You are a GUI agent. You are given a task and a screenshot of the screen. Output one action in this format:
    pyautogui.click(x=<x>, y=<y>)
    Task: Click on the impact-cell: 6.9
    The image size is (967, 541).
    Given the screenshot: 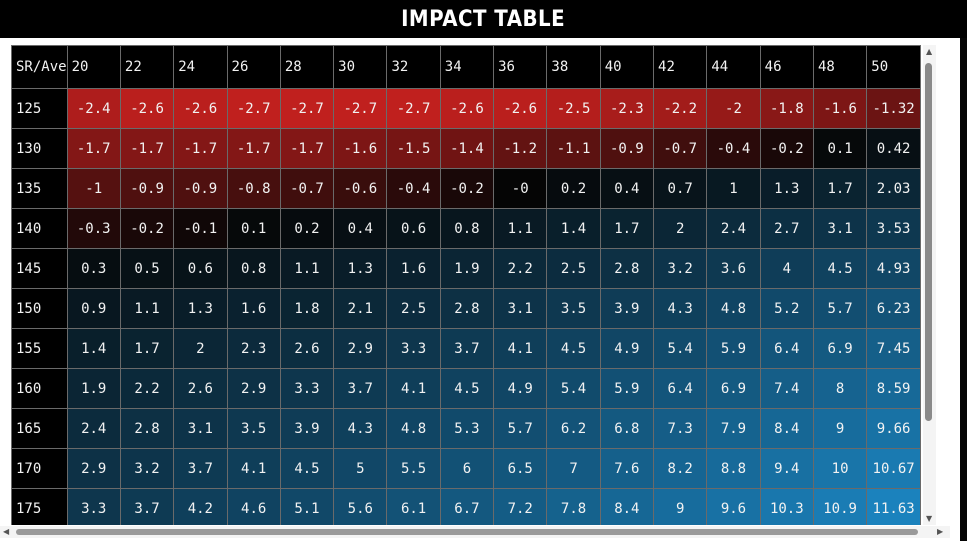 What is the action you would take?
    pyautogui.click(x=840, y=348)
    